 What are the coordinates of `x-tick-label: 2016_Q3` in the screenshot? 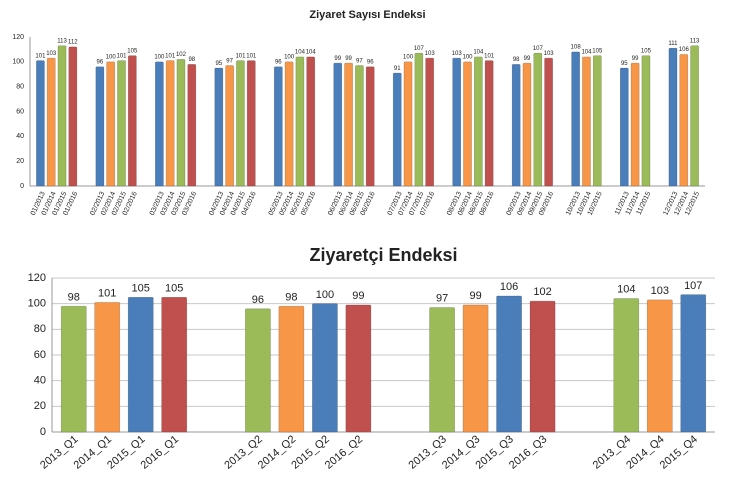 It's located at (528, 452).